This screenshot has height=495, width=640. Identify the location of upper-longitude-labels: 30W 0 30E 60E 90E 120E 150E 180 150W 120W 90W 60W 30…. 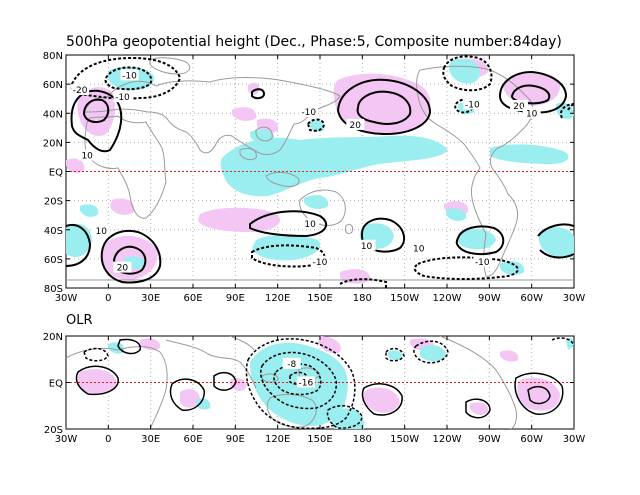
(320, 298).